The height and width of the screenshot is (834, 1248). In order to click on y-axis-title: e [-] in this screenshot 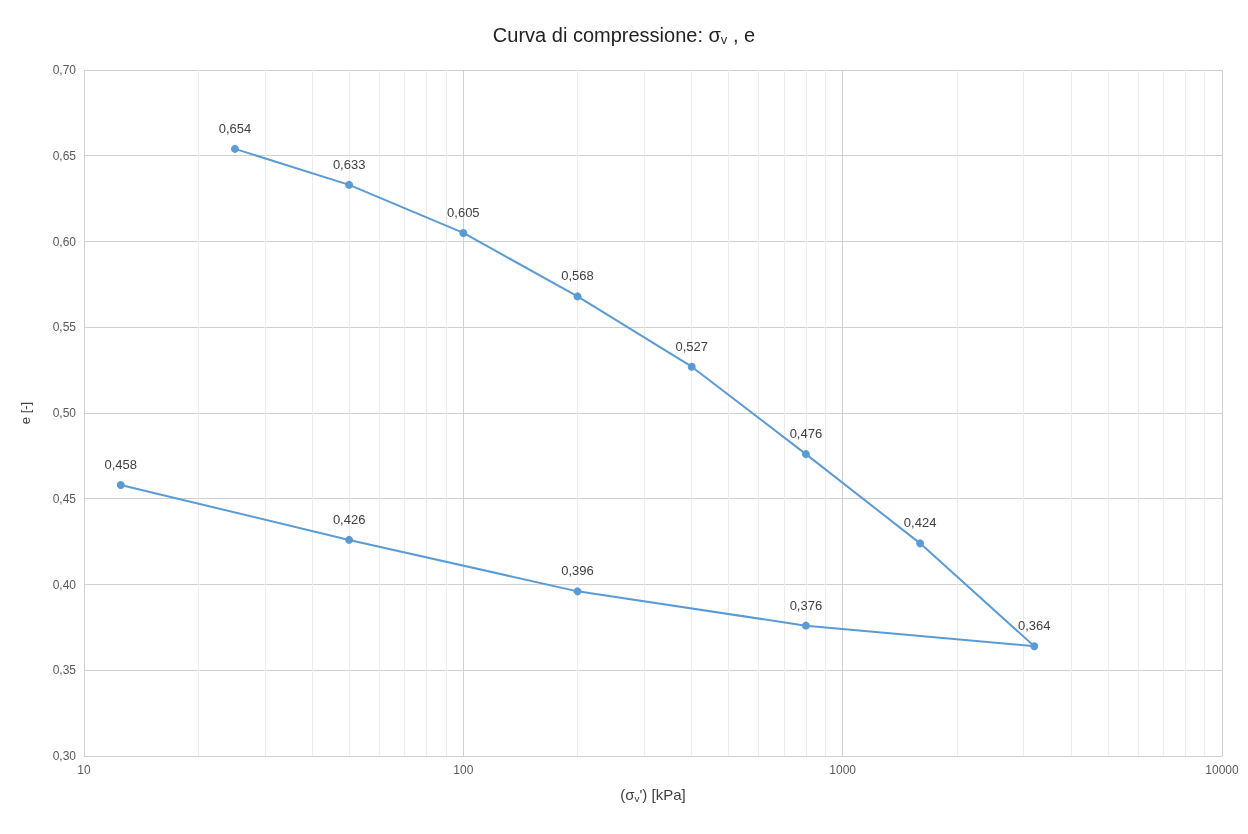, I will do `click(25, 413)`.